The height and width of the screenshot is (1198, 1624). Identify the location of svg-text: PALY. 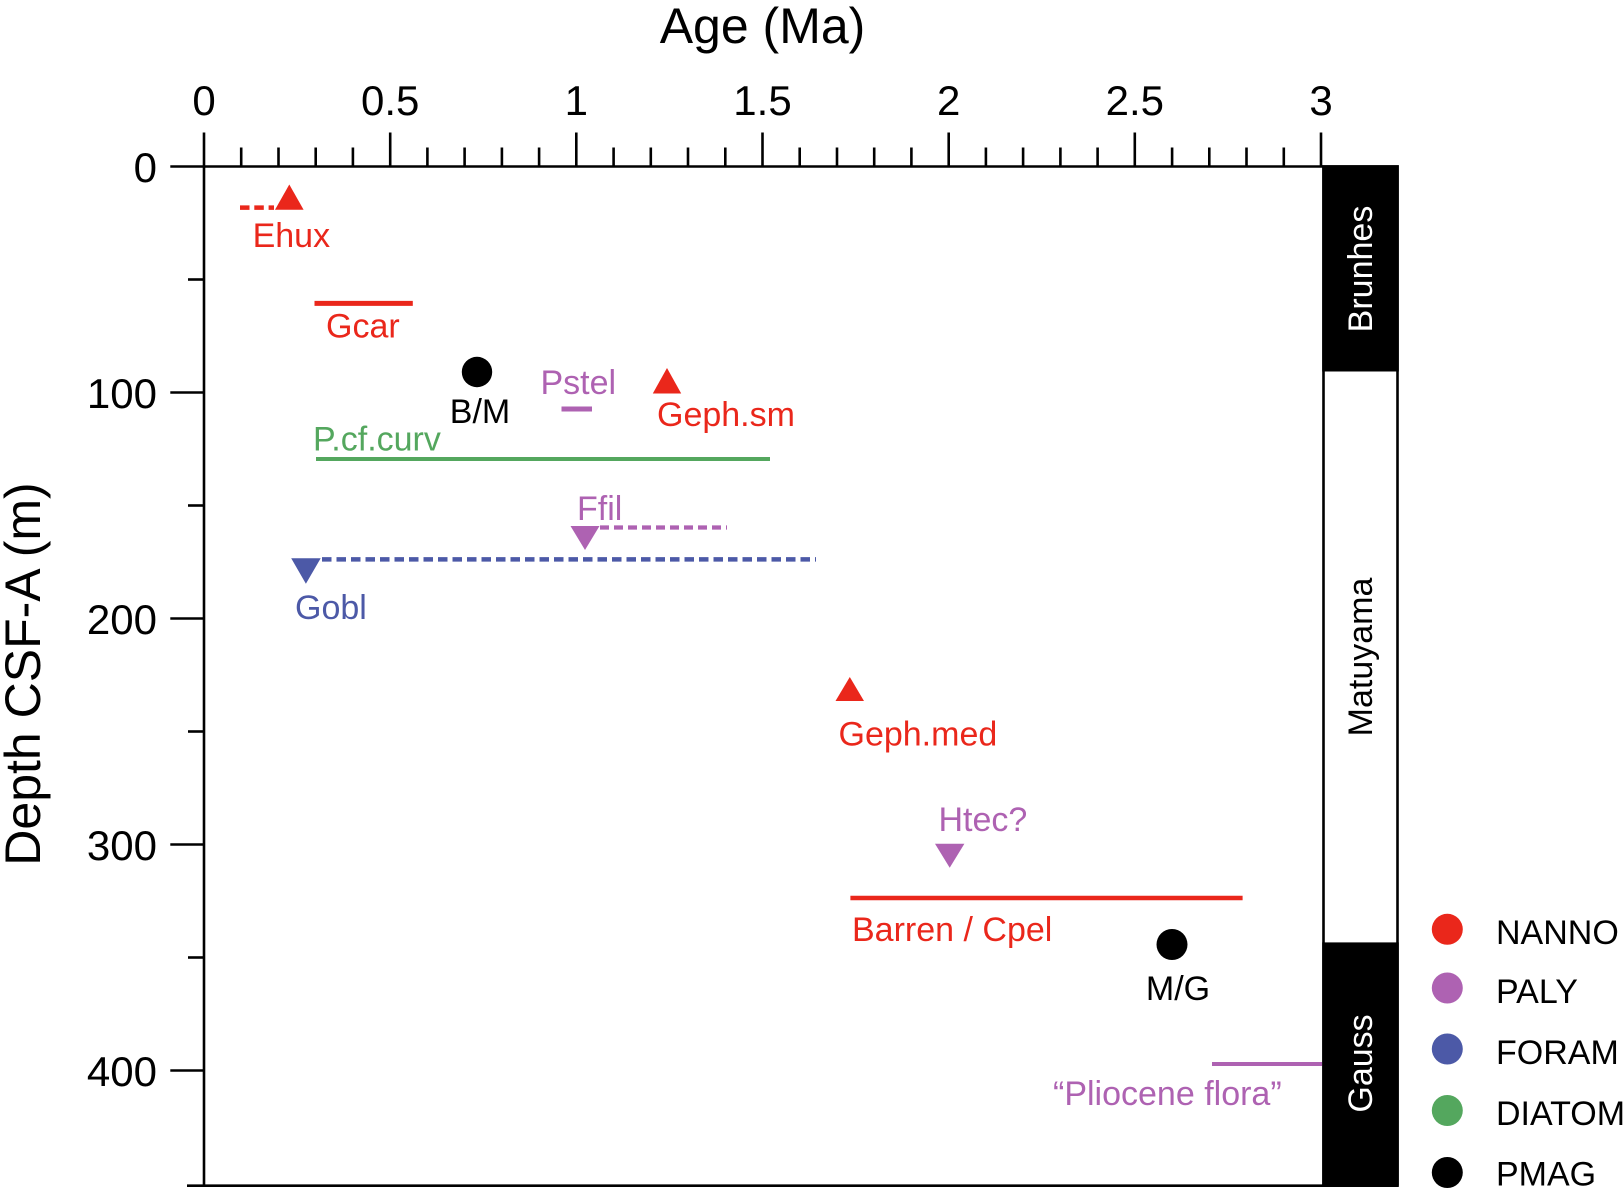
(1537, 992).